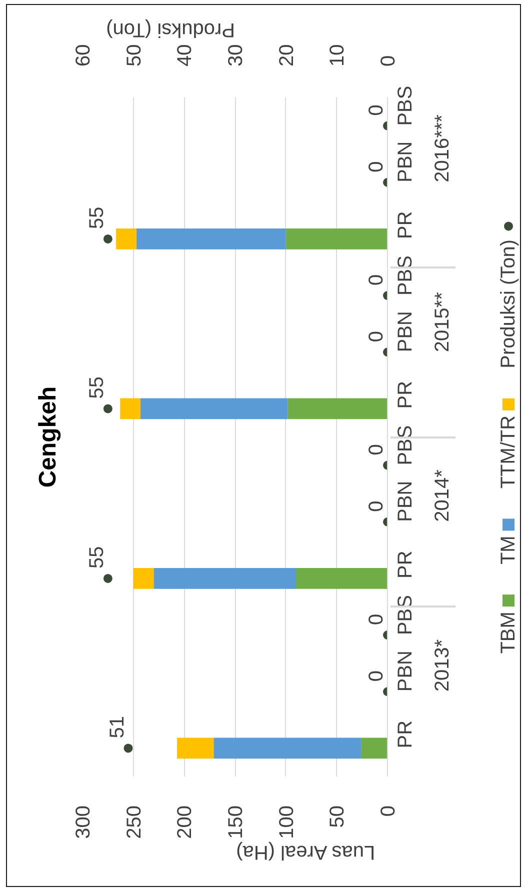  I want to click on x2-tick-label: 10, so click(337, 55).